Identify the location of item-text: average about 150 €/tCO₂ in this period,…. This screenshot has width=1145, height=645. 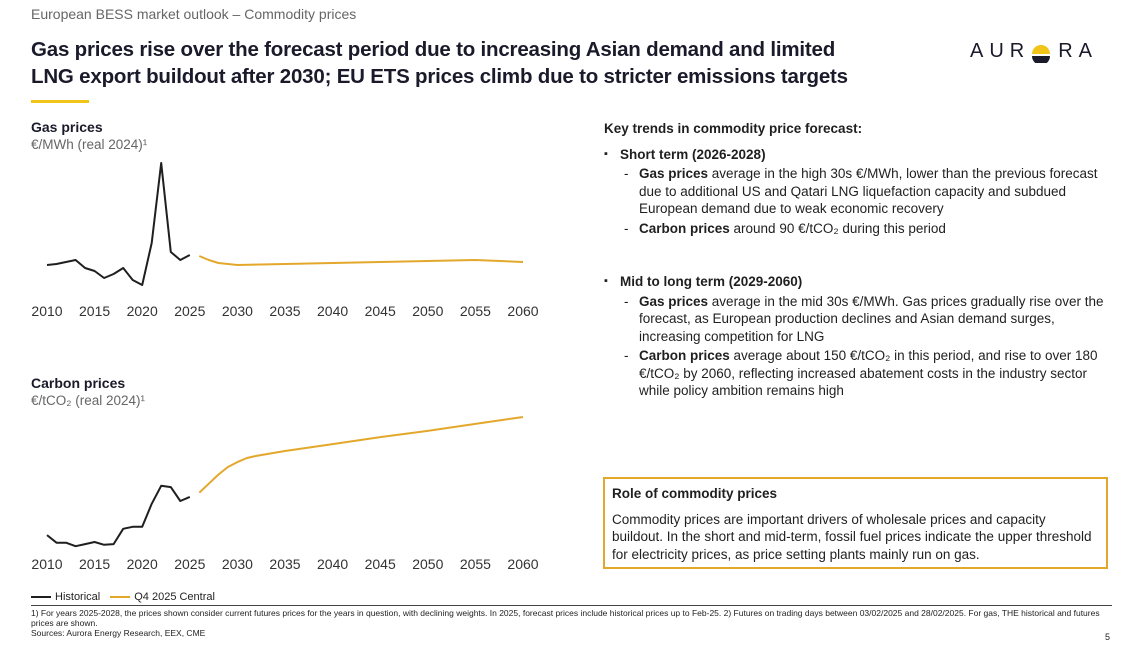
(868, 373).